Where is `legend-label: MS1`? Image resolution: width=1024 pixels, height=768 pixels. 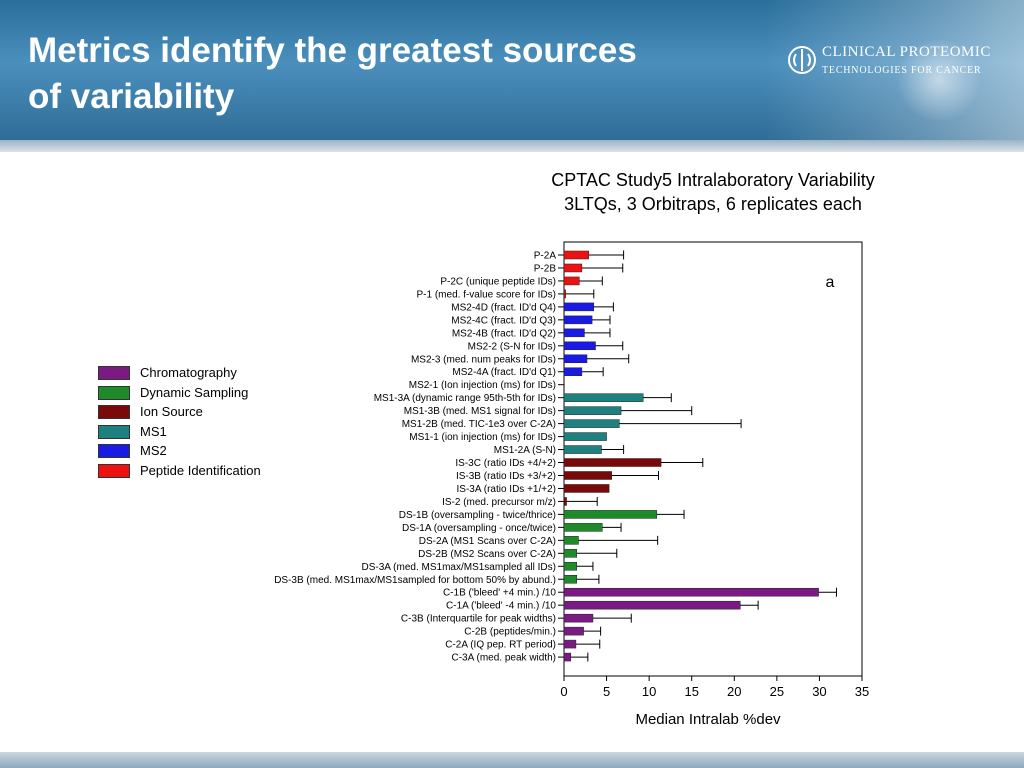 legend-label: MS1 is located at coordinates (153, 431).